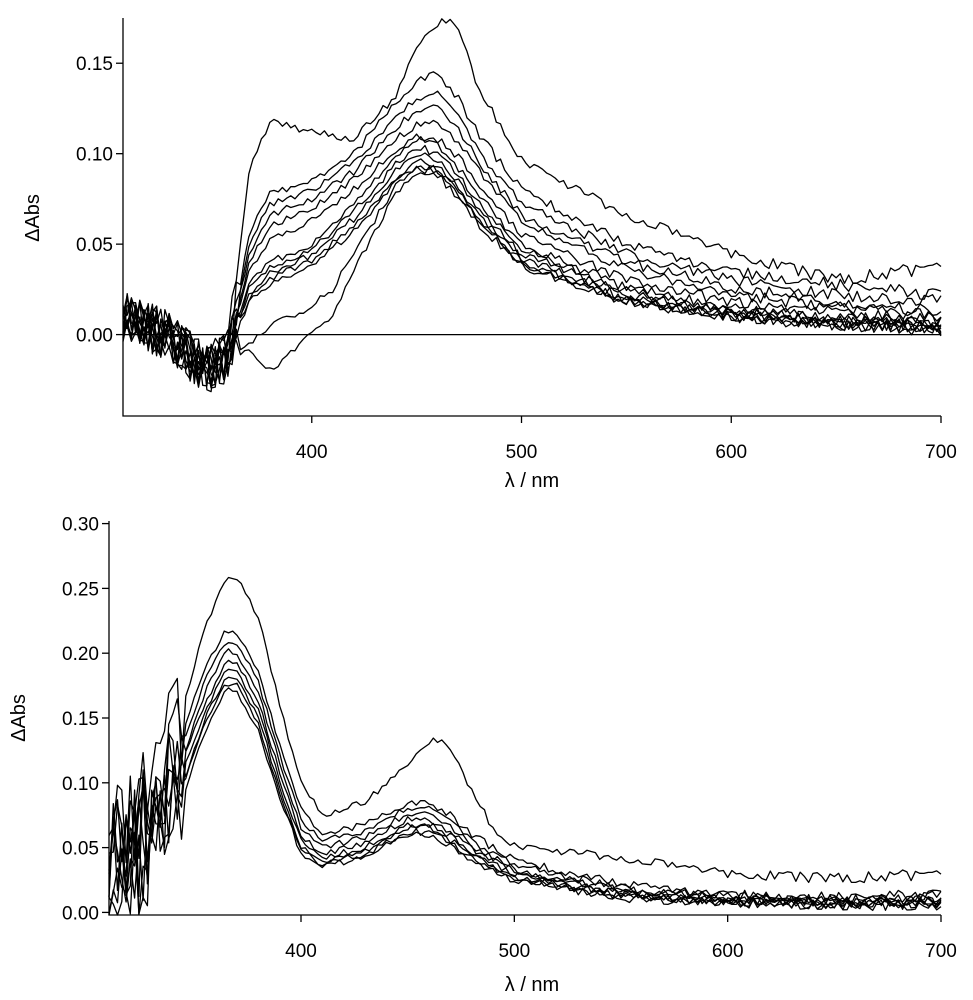 This screenshot has width=973, height=1000. What do you see at coordinates (80, 849) in the screenshot?
I see `chart-bottom-y-tick-label: 0.05` at bounding box center [80, 849].